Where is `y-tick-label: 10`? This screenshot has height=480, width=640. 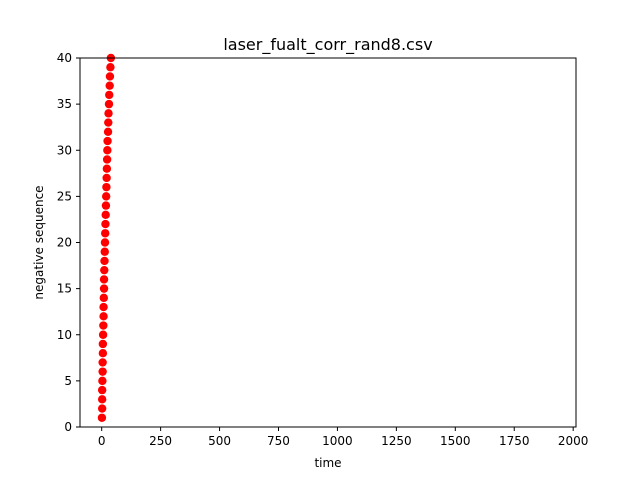
y-tick-label: 10 is located at coordinates (64, 335).